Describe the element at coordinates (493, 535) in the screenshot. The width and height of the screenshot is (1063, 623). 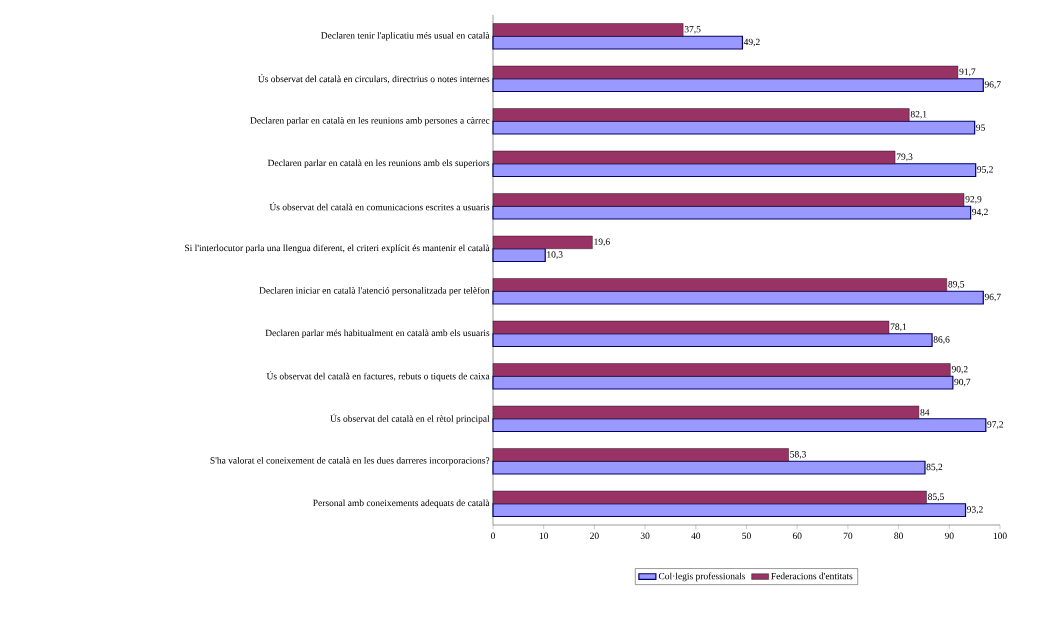
I see `x-tick-label: 0` at that location.